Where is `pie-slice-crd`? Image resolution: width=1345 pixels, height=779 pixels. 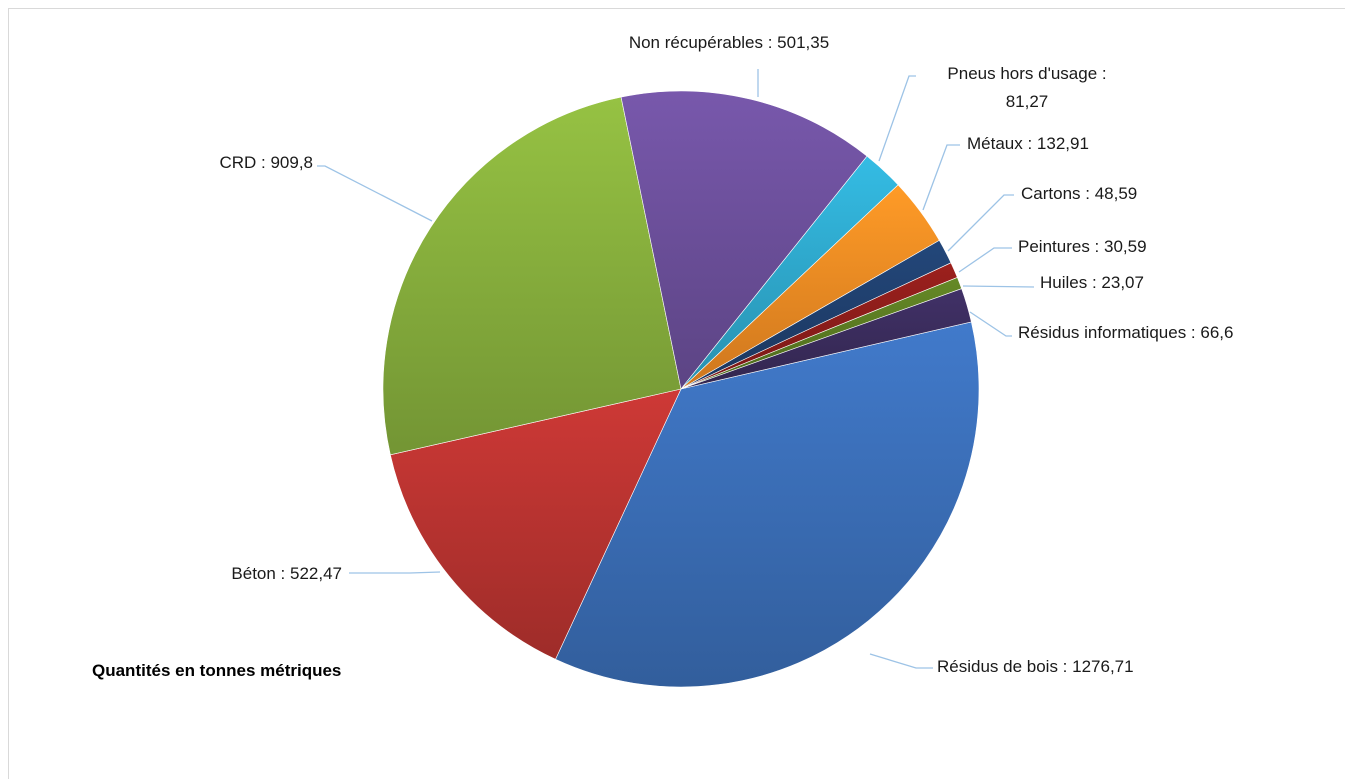
pie-slice-crd is located at coordinates (532, 276).